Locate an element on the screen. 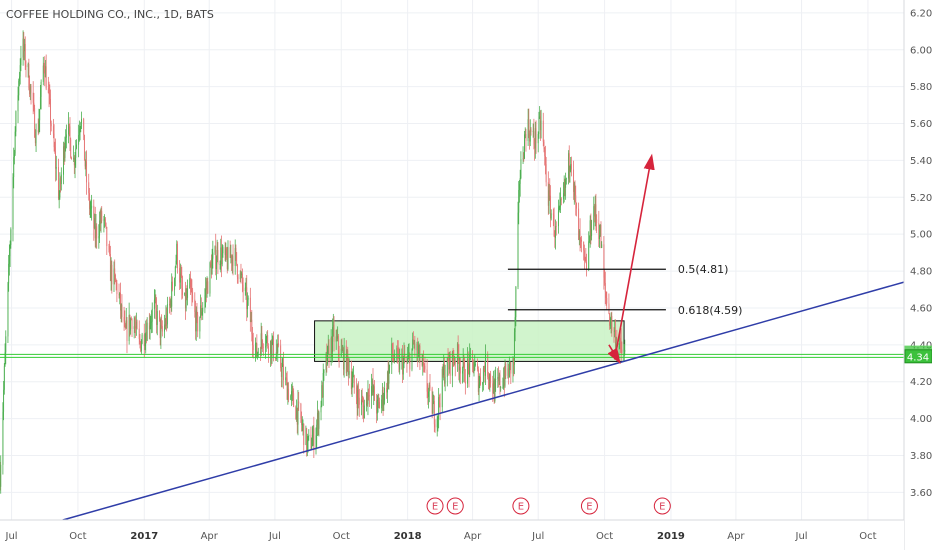  y-tick-label: 4.80 is located at coordinates (921, 272).